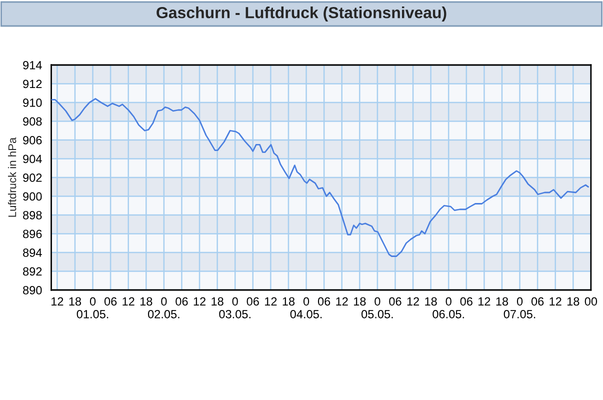 The width and height of the screenshot is (603, 400). I want to click on y-tick-label: 914, so click(32, 65).